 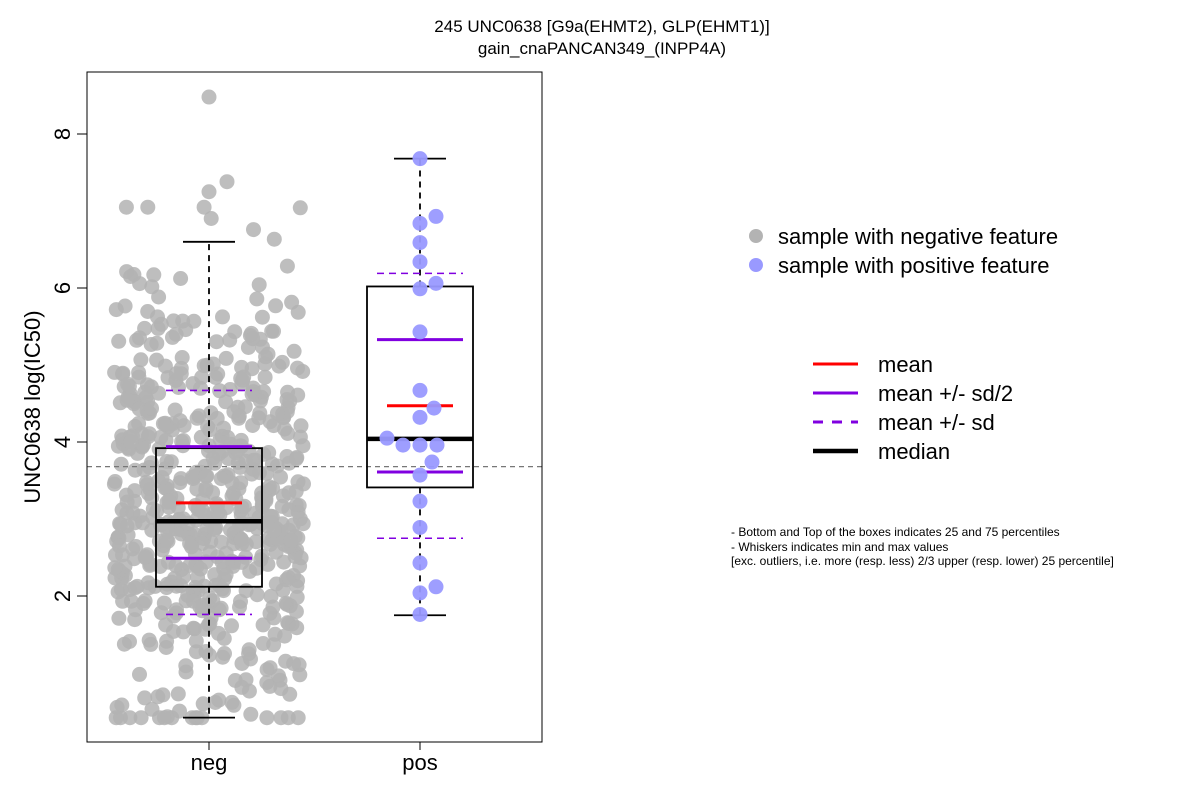 What do you see at coordinates (936, 422) in the screenshot?
I see `legend-line-label: mean +/- sd` at bounding box center [936, 422].